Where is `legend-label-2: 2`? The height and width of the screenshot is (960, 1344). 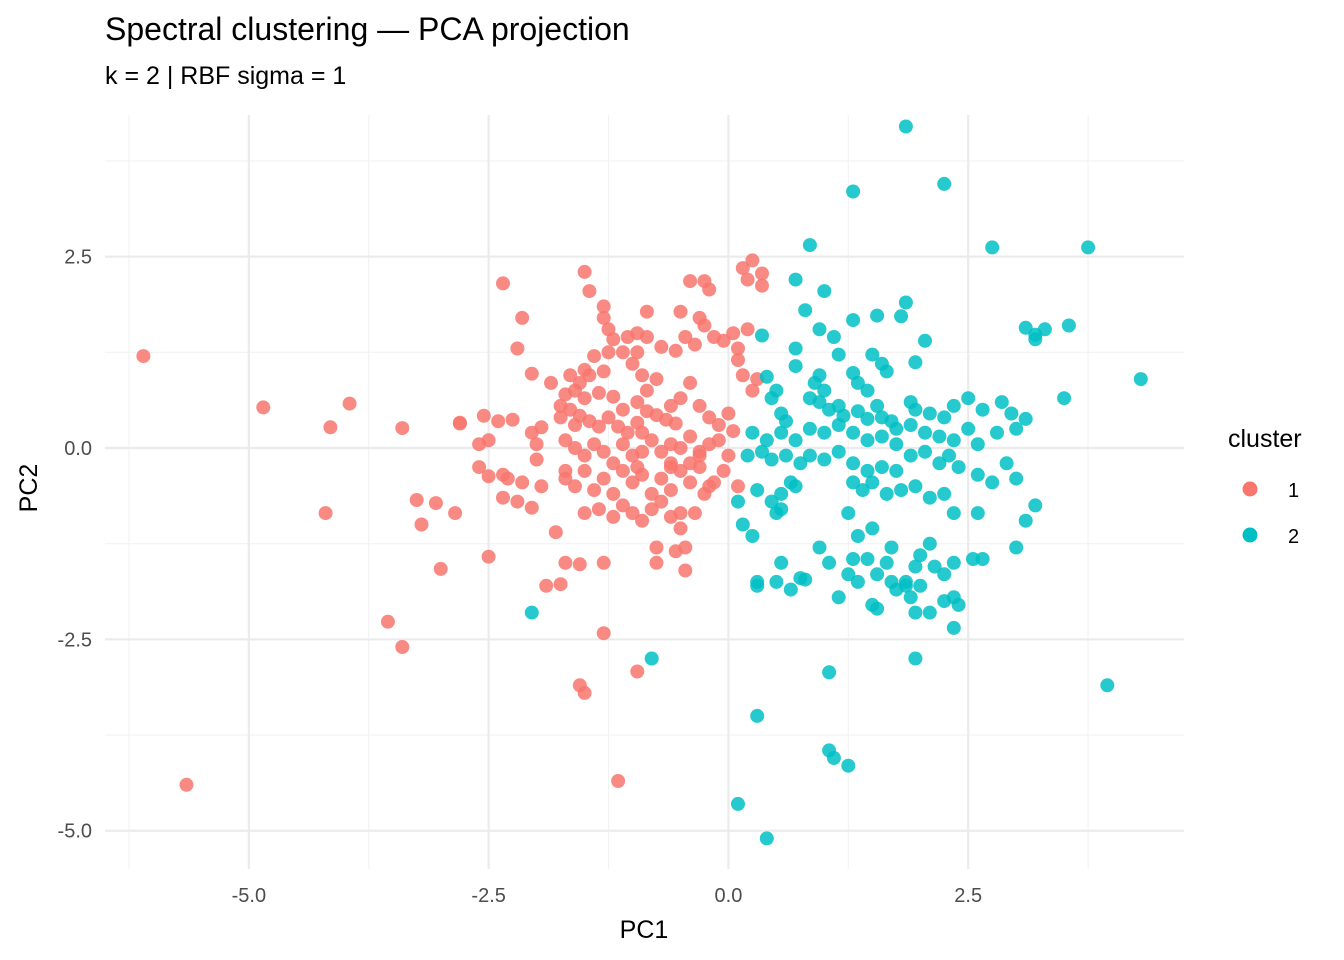 legend-label-2: 2 is located at coordinates (1293, 537).